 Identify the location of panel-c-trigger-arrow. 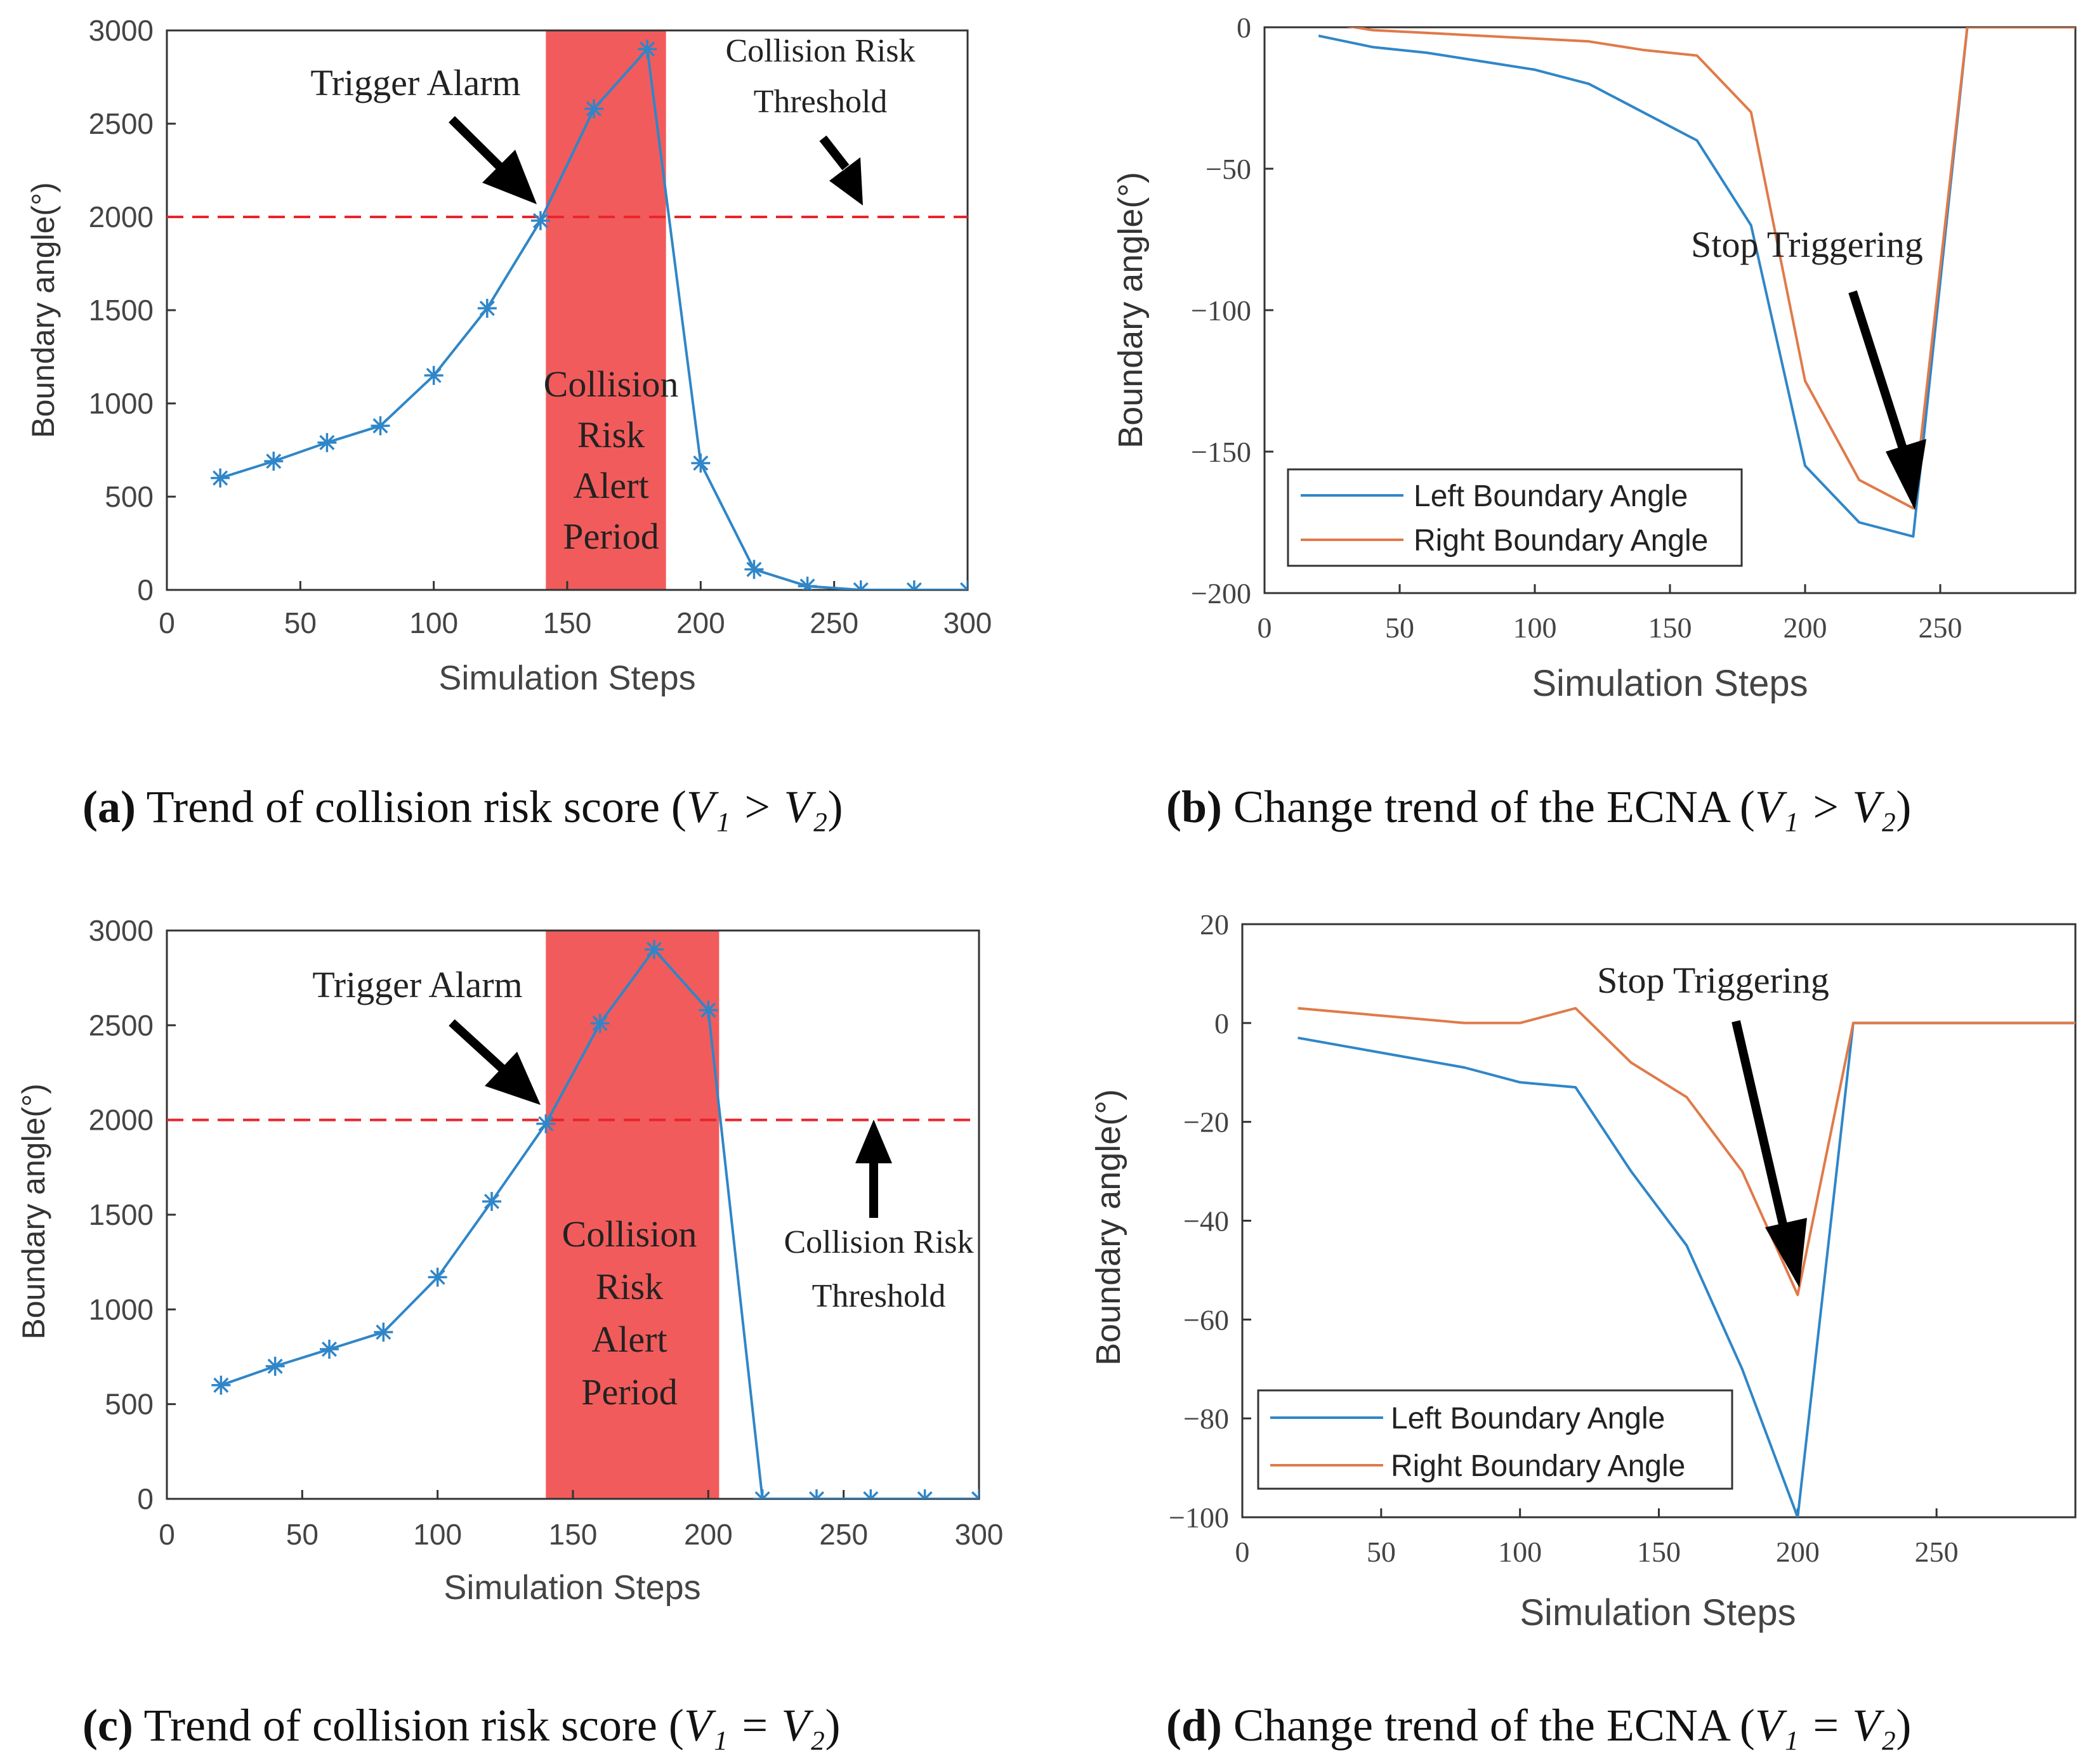
(495, 1062).